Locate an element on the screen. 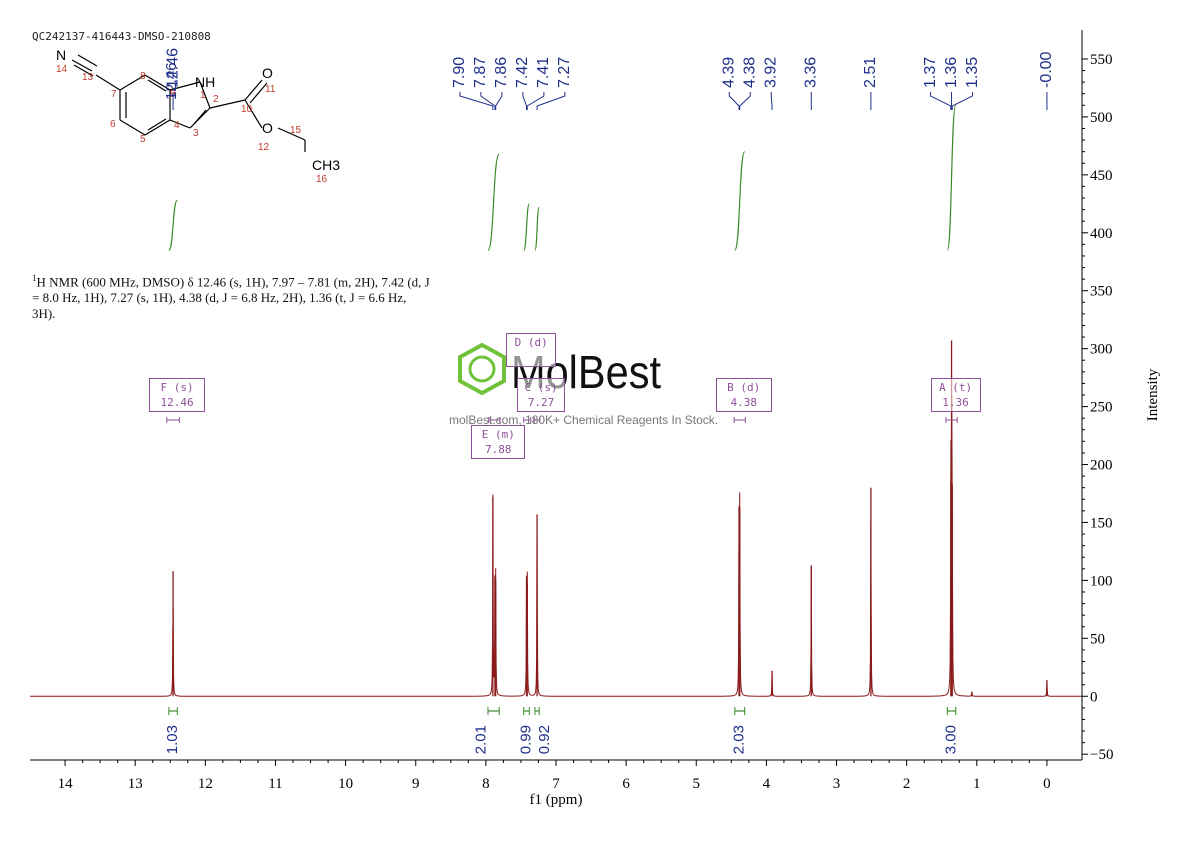 This screenshot has height=841, width=1190. multiplet-box: A (t) 1.36 is located at coordinates (955, 395).